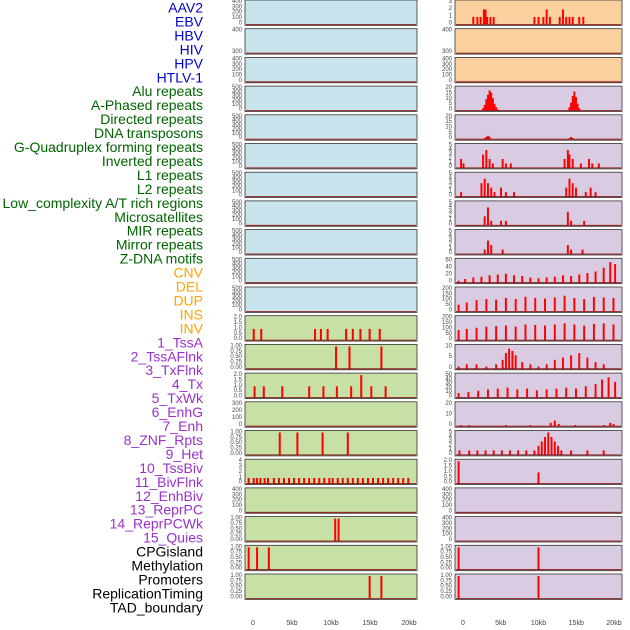 This screenshot has width=630, height=630. What do you see at coordinates (180, 77) in the screenshot?
I see `row-label-htlv-1: HTLV-1` at bounding box center [180, 77].